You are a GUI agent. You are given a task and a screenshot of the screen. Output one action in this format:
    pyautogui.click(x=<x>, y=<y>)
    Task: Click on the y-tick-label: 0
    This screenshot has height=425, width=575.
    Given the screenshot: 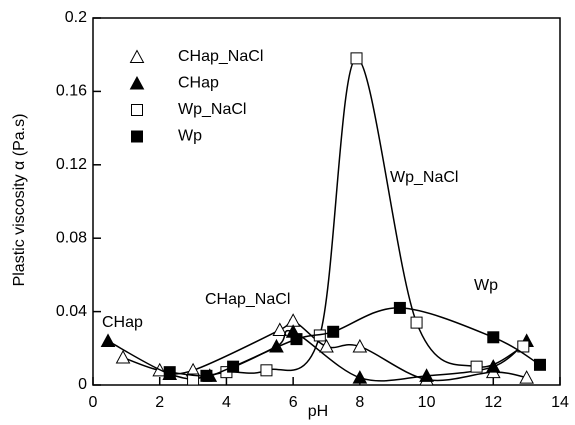 What is the action you would take?
    pyautogui.click(x=82, y=384)
    